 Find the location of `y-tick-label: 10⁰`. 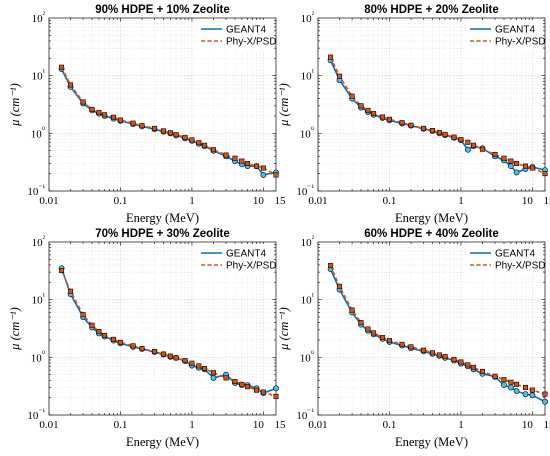

y-tick-label: 10⁰ is located at coordinates (38, 356).